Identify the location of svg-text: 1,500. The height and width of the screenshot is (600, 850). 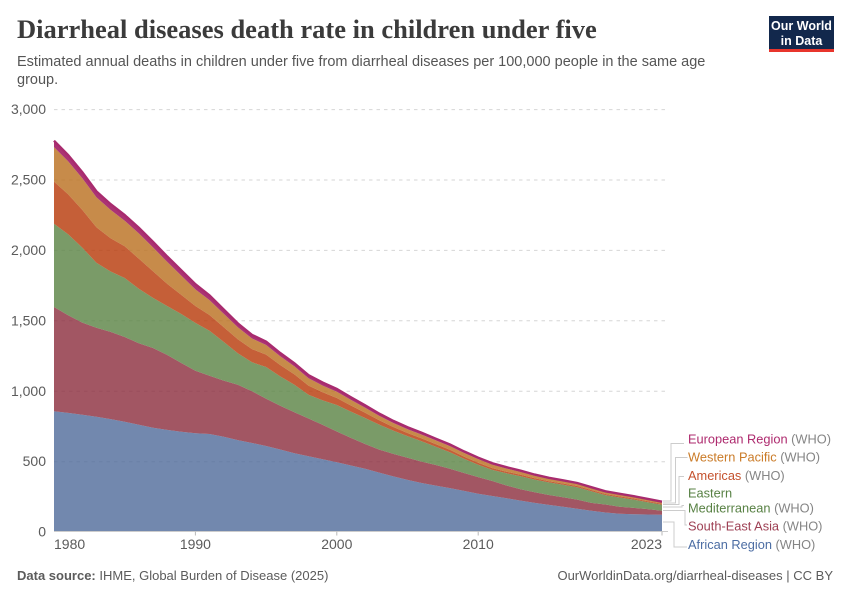
(28, 320).